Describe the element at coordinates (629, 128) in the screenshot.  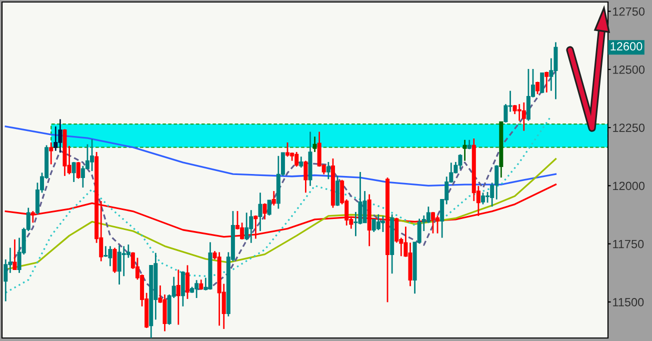
I see `y-tick-label: 12250` at that location.